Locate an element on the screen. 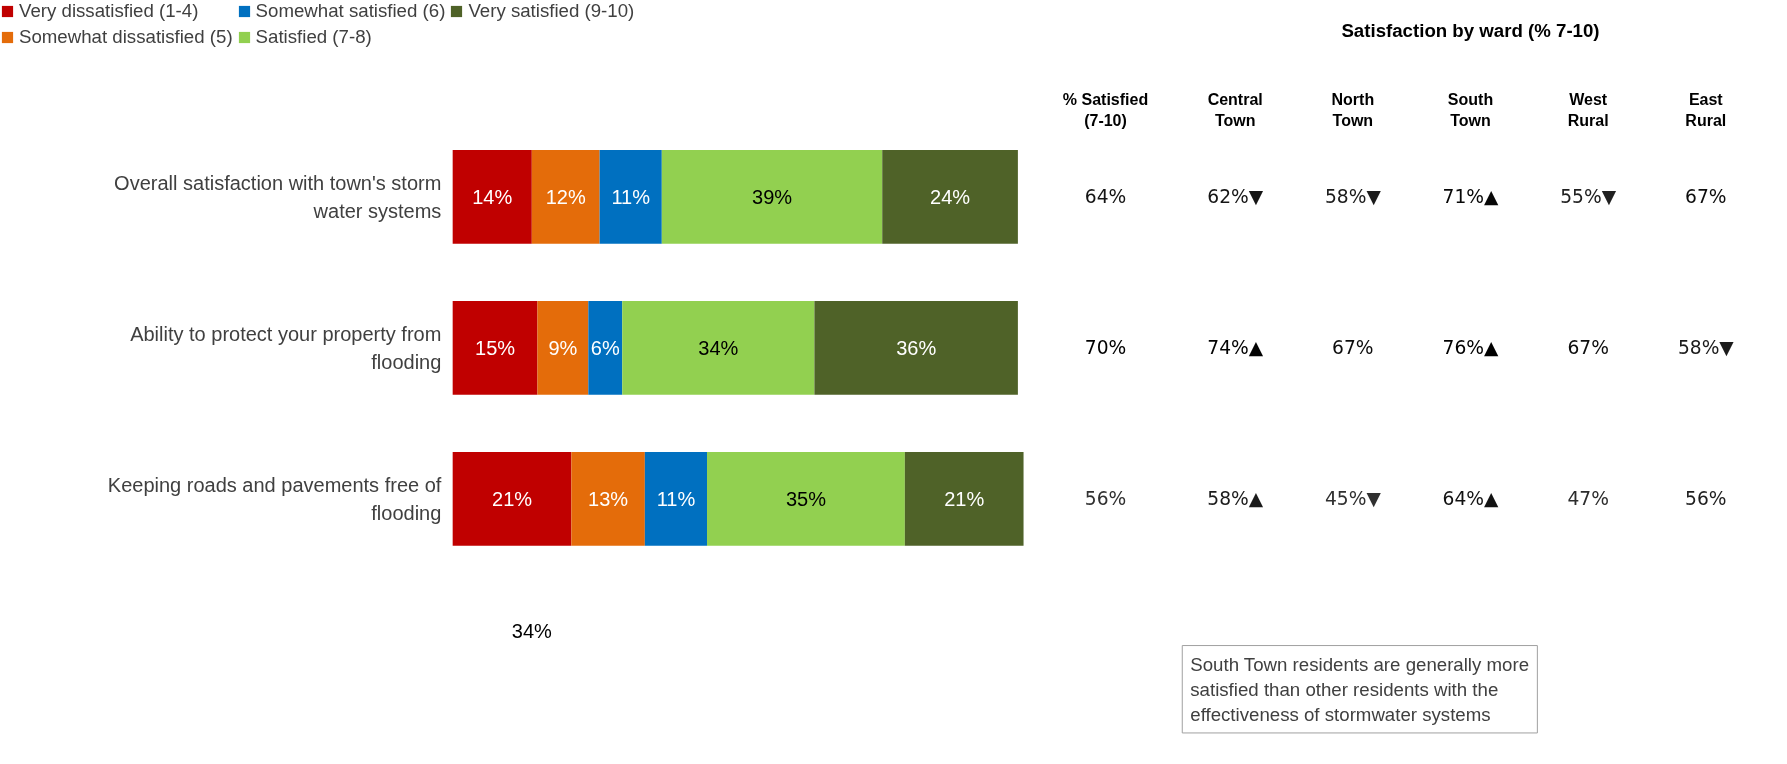 The height and width of the screenshot is (764, 1787). legend-label: Somewhat dissatisfied (5) is located at coordinates (126, 37).